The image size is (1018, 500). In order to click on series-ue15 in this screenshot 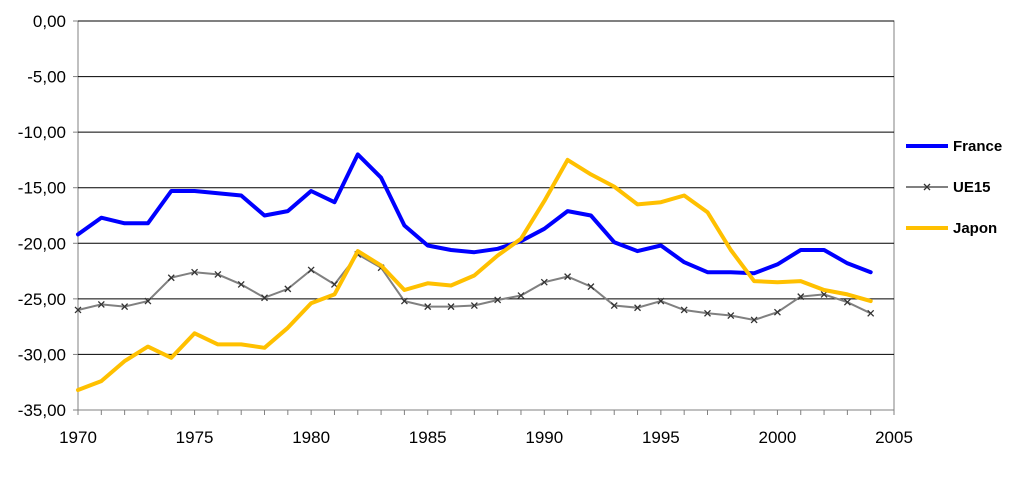, I will do `click(474, 287)`.